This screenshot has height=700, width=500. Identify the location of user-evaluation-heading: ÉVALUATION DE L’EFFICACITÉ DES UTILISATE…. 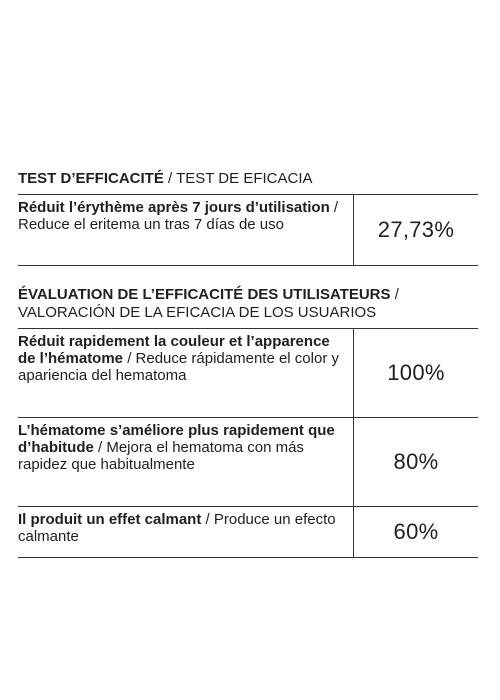
(248, 307).